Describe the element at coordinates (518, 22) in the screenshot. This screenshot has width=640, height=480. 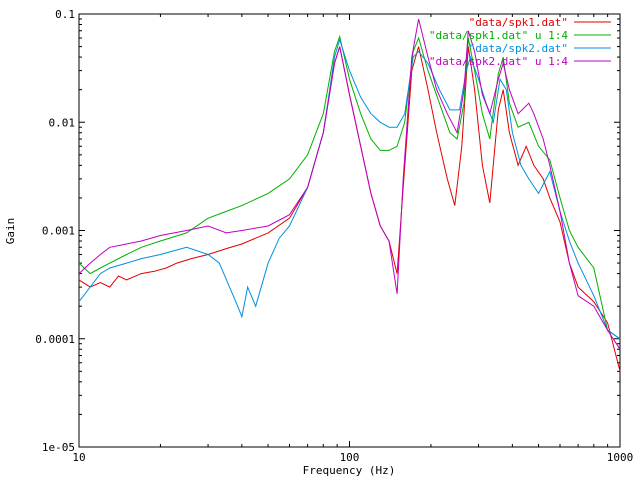
I see `legend-label-1: "data/spk1.dat"` at that location.